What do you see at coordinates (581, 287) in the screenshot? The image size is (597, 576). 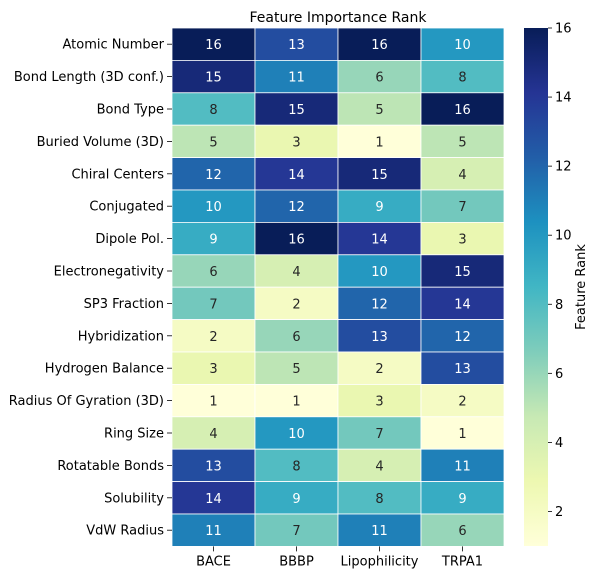 I see `colorbar-label: Feature Rank` at bounding box center [581, 287].